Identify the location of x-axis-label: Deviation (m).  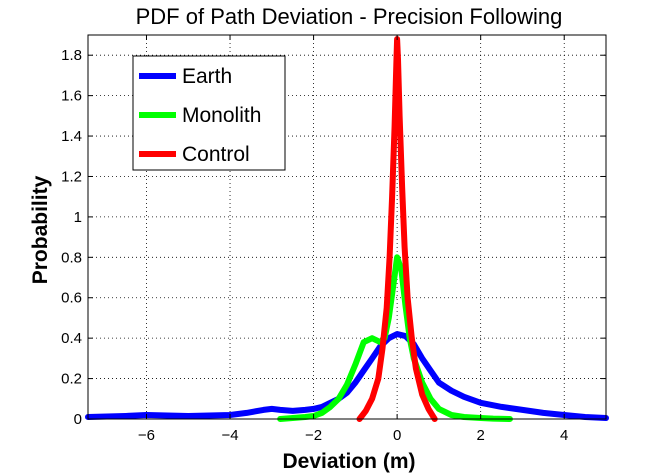
(348, 461).